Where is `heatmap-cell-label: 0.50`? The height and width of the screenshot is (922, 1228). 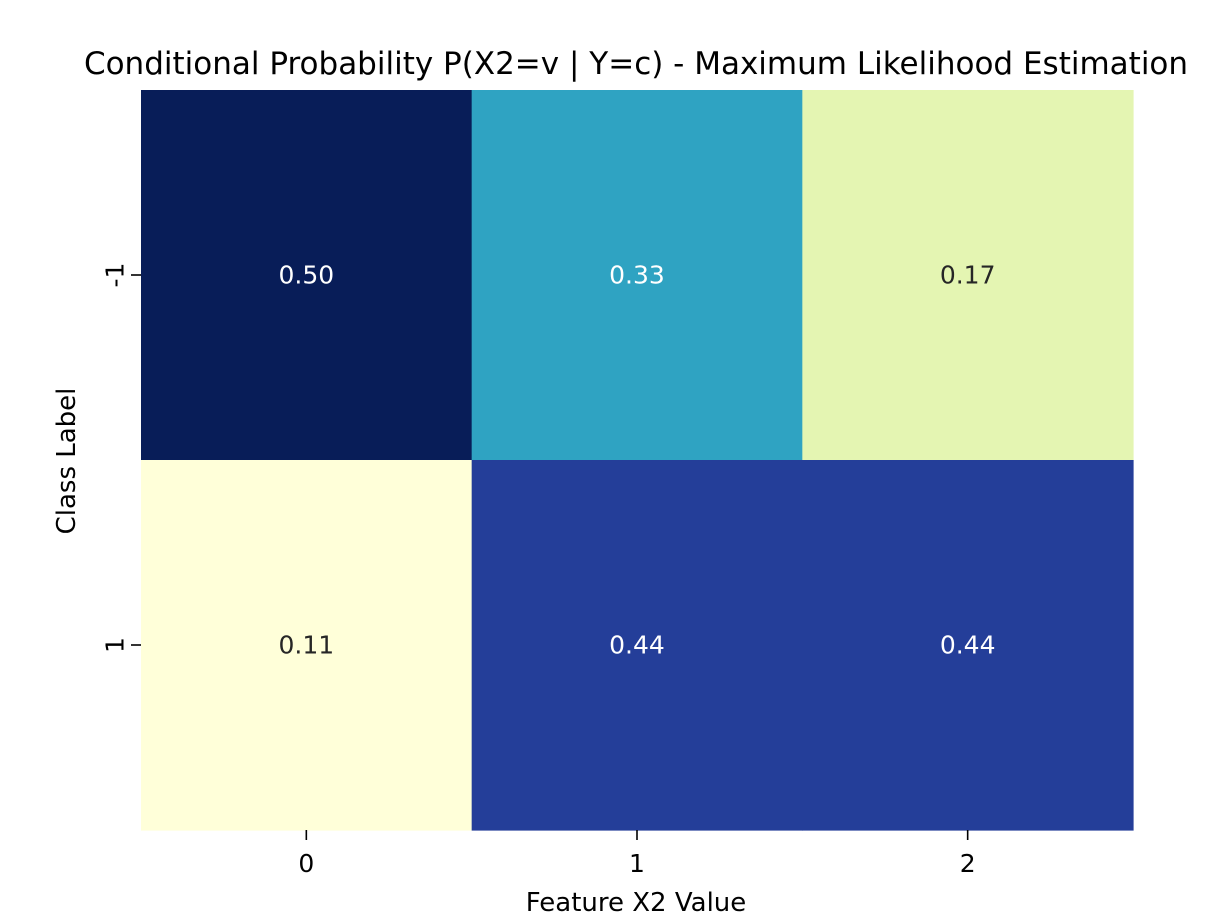
heatmap-cell-label: 0.50 is located at coordinates (306, 275).